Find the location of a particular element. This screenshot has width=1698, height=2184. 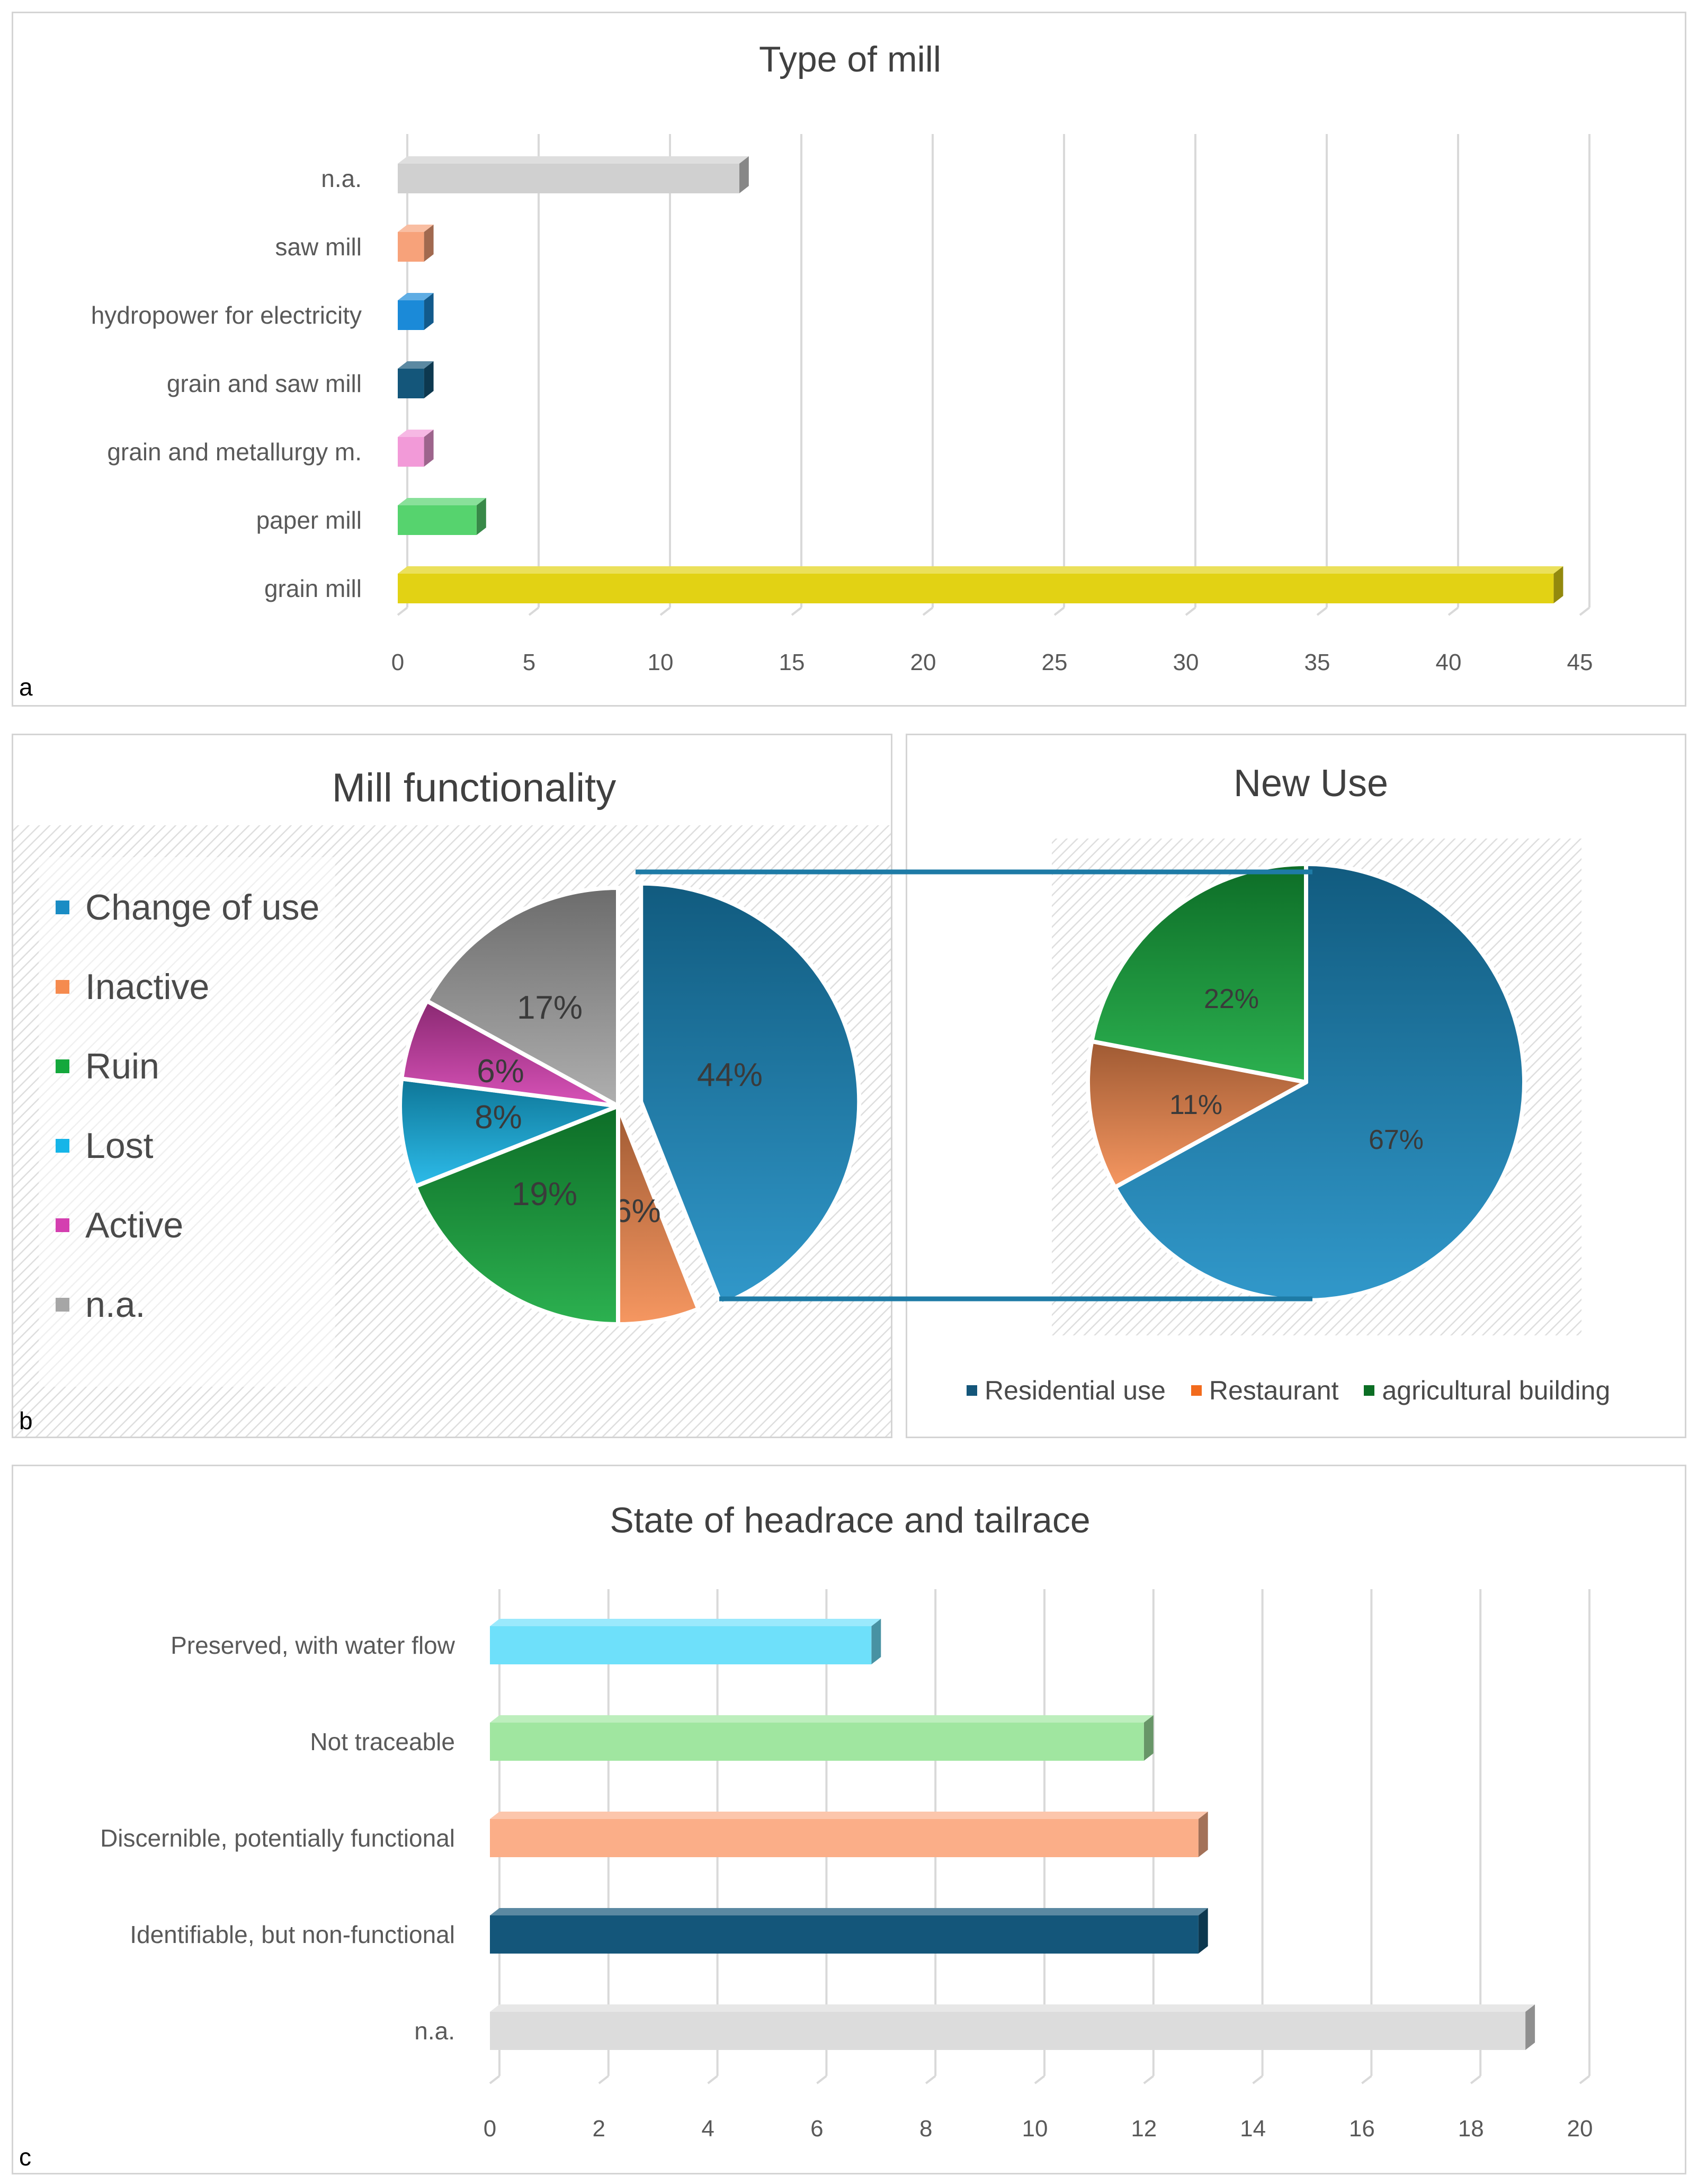

bar-preserved-with-water-flow is located at coordinates (681, 1645).